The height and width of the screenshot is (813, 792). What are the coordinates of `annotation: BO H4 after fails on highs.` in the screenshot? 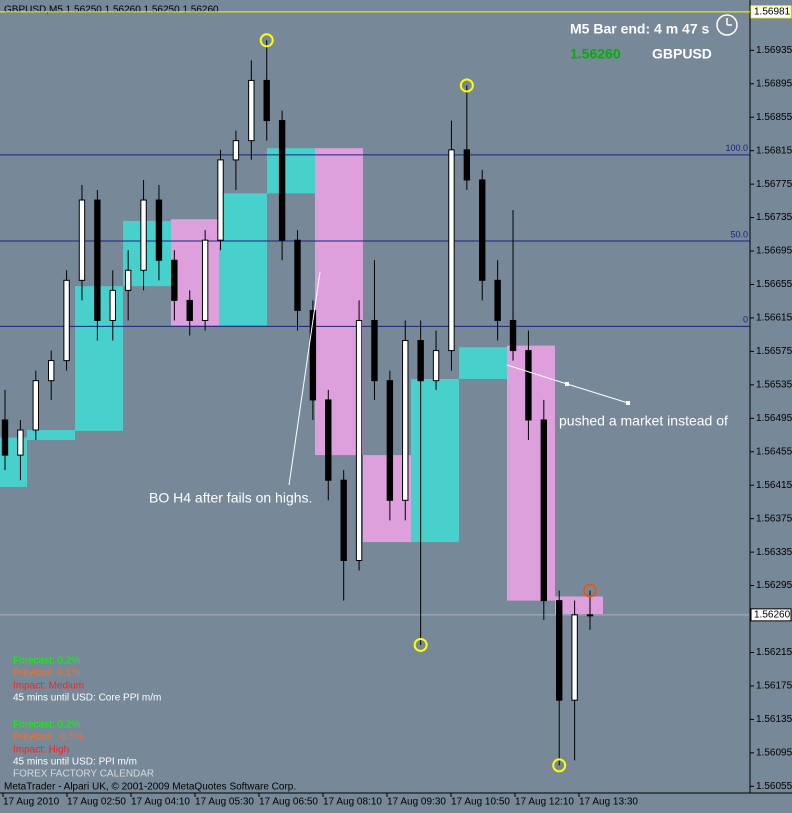 It's located at (230, 498).